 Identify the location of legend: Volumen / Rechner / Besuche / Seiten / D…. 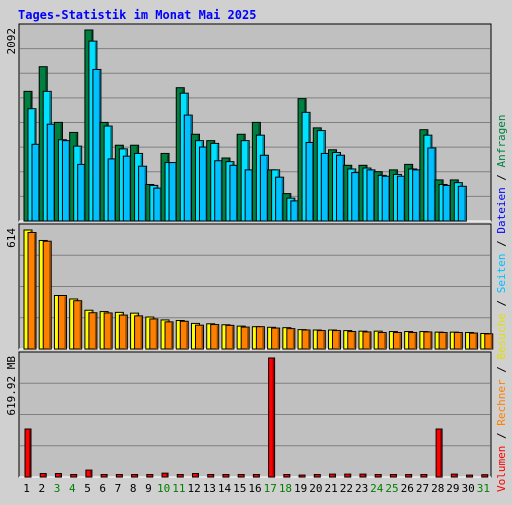
(501, 303).